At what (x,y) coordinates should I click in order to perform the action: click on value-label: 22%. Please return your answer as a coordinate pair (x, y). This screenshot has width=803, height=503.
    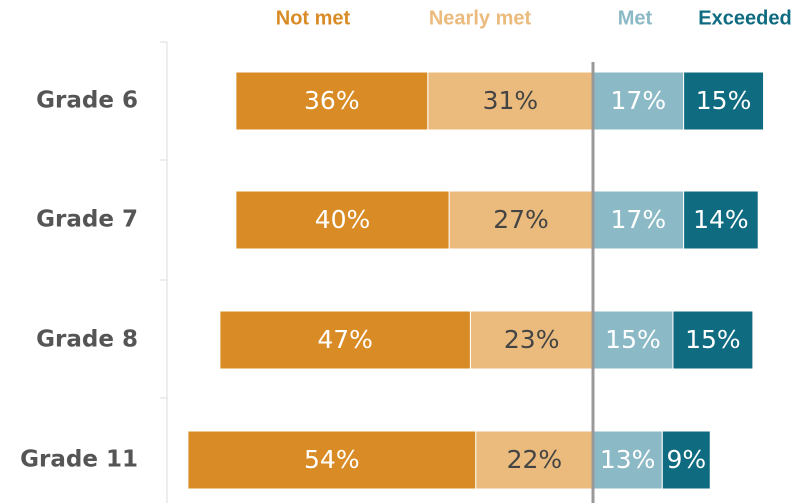
    Looking at the image, I should click on (535, 459).